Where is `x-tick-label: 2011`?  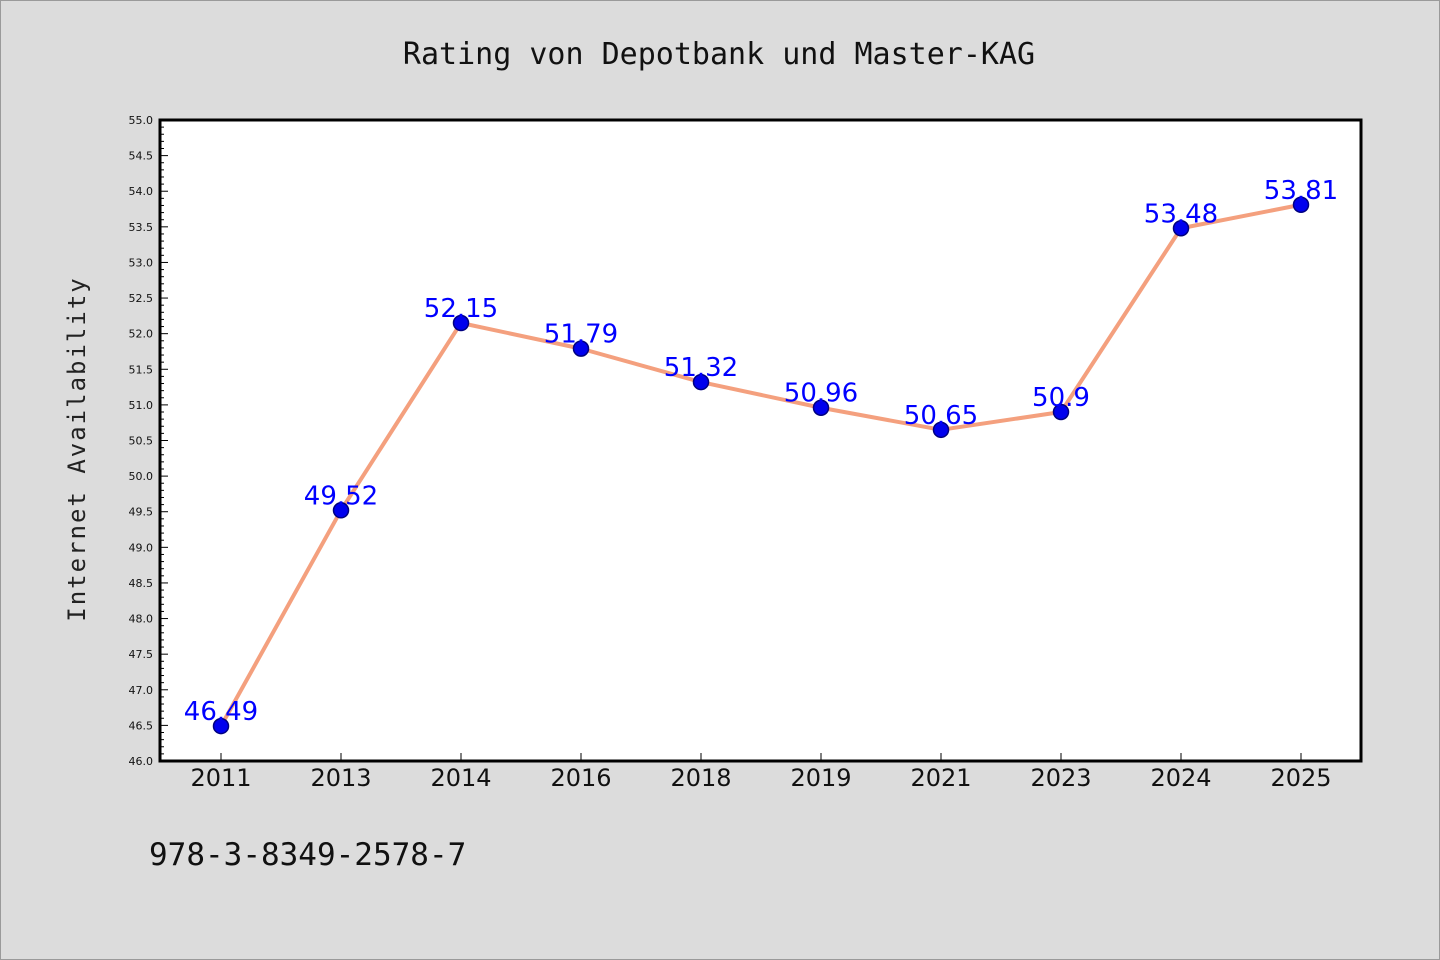 x-tick-label: 2011 is located at coordinates (220, 778).